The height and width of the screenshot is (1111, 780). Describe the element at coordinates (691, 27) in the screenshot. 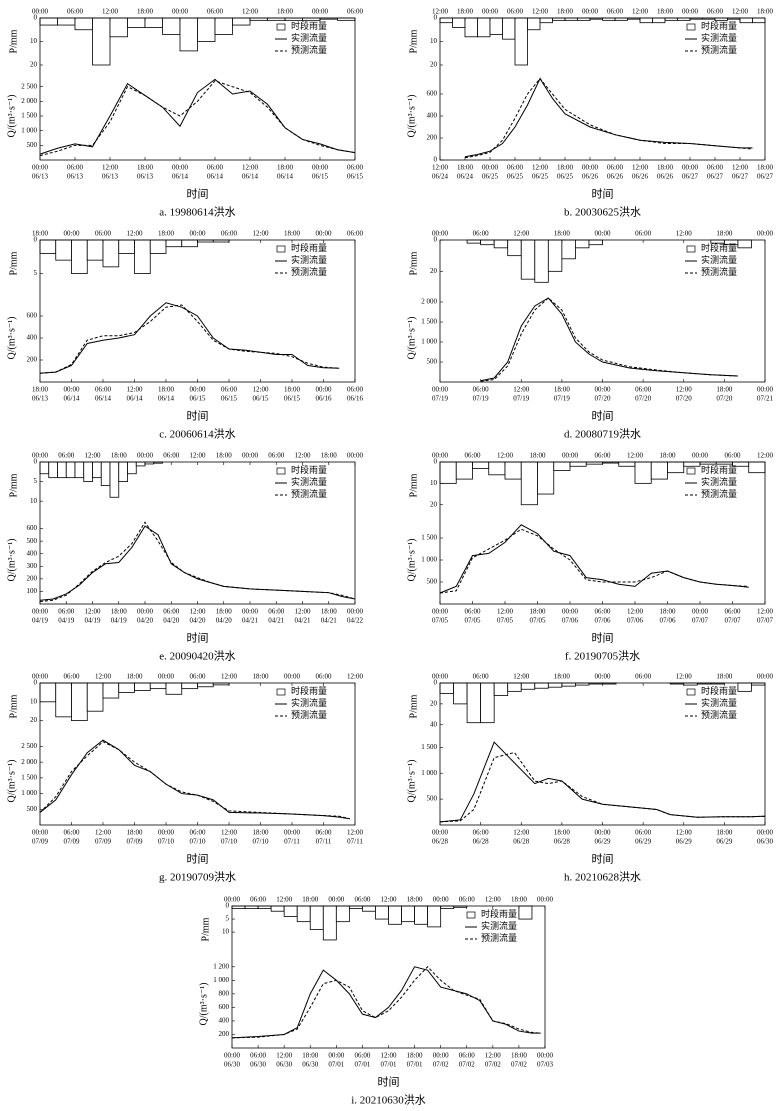

I see `legend-swatch` at that location.